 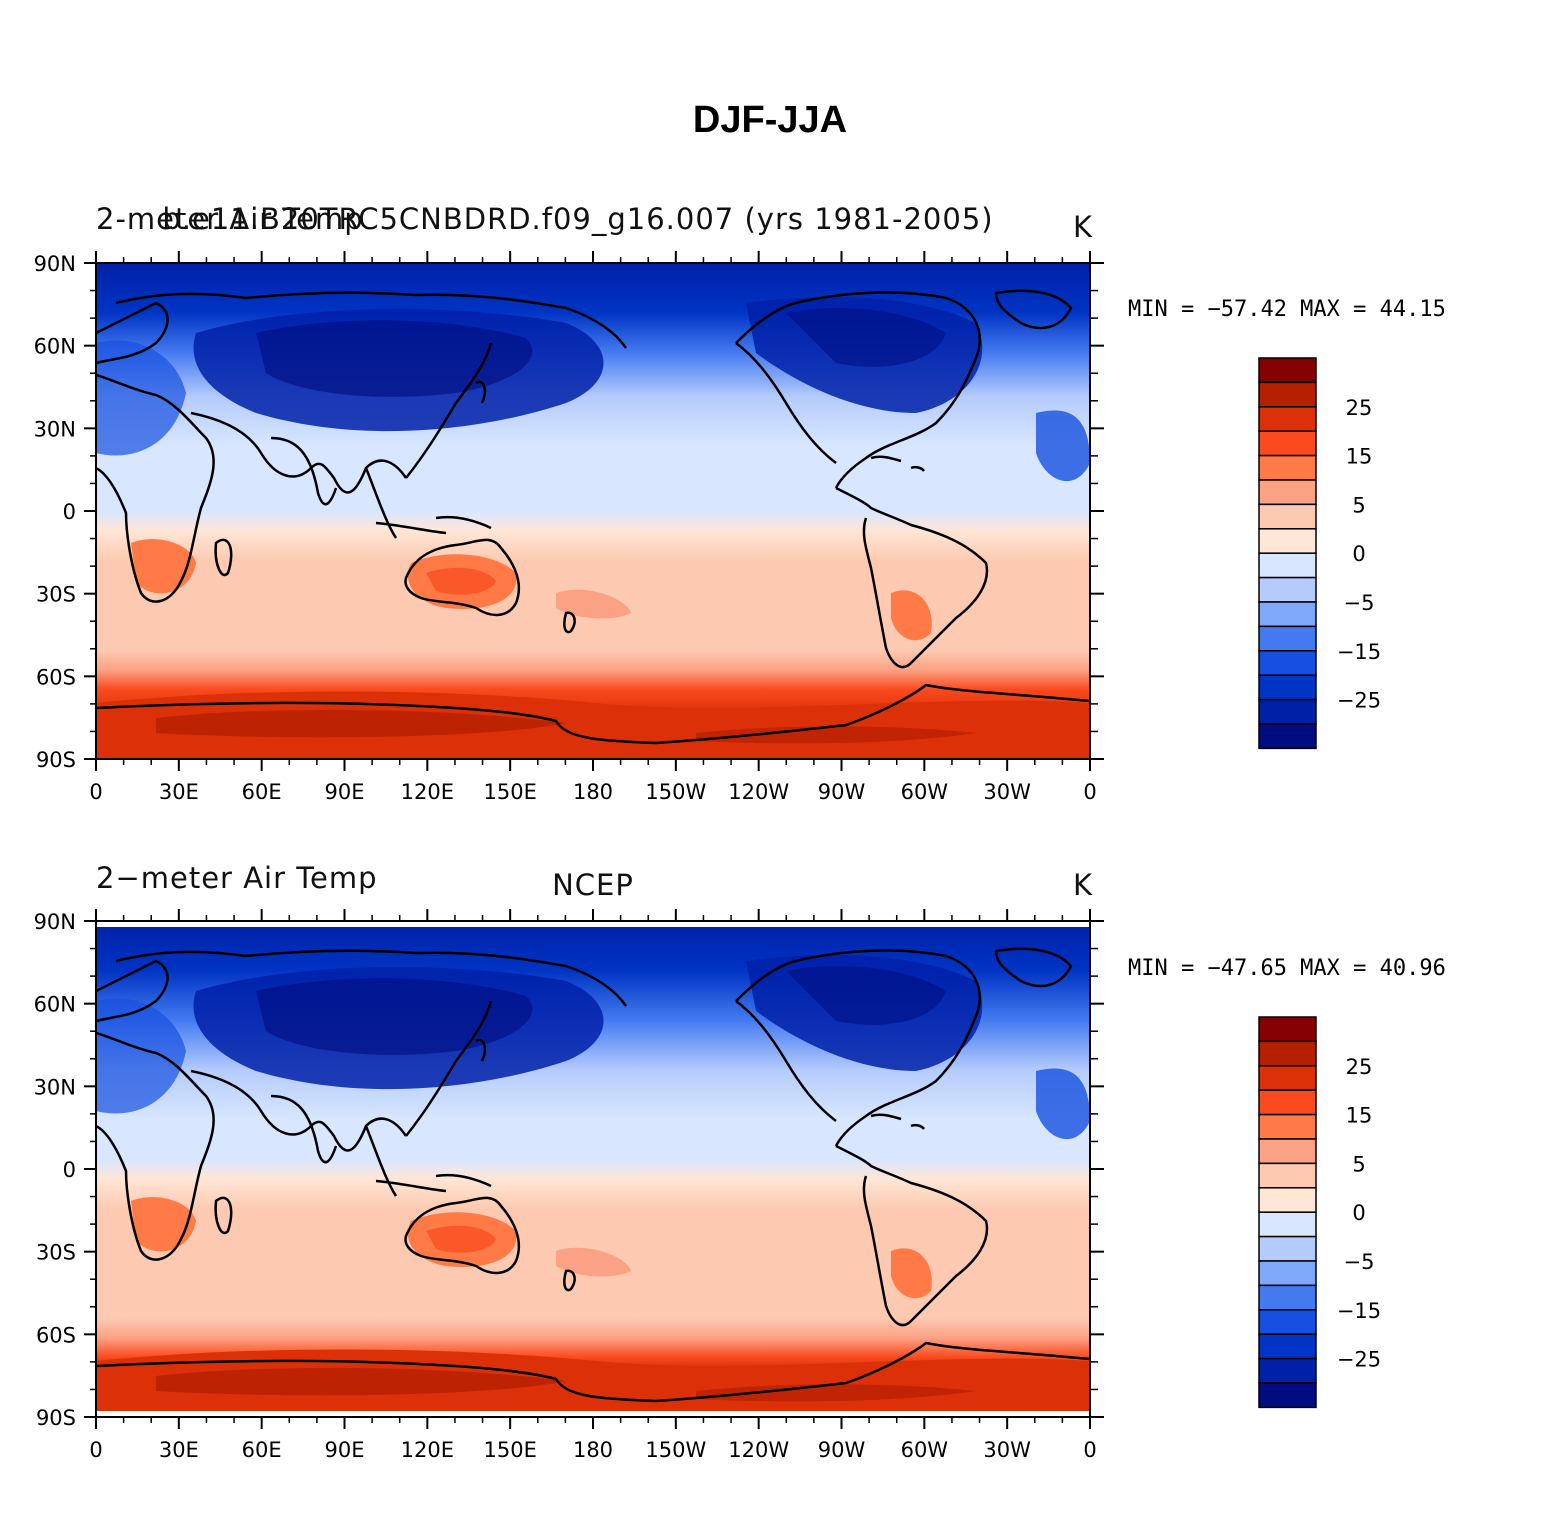 I want to click on minmax-label: MIN = −47.65 MAX = 40.96, so click(x=1287, y=968).